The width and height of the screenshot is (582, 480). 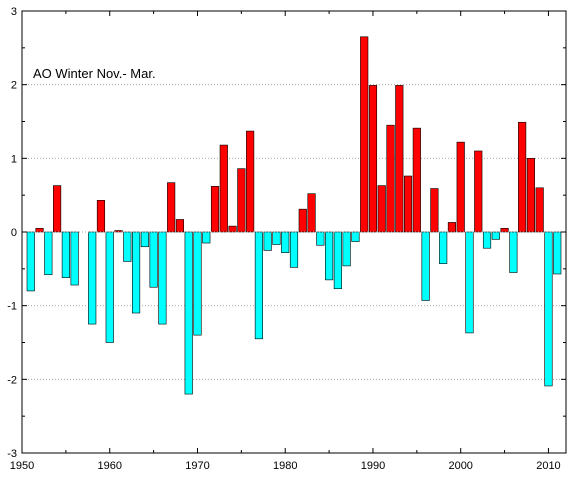 What do you see at coordinates (522, 177) in the screenshot?
I see `bar-2007` at bounding box center [522, 177].